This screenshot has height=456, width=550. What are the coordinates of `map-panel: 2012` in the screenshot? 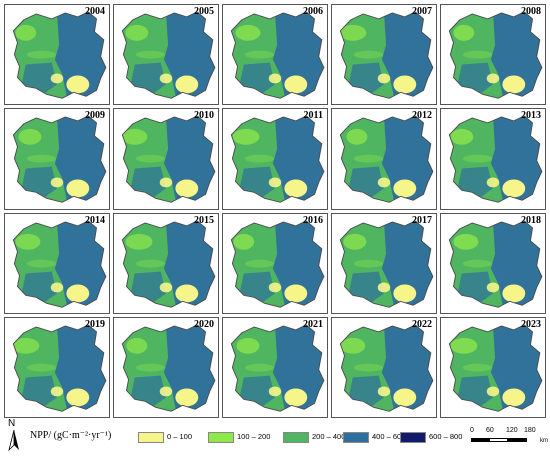 It's located at (384, 159).